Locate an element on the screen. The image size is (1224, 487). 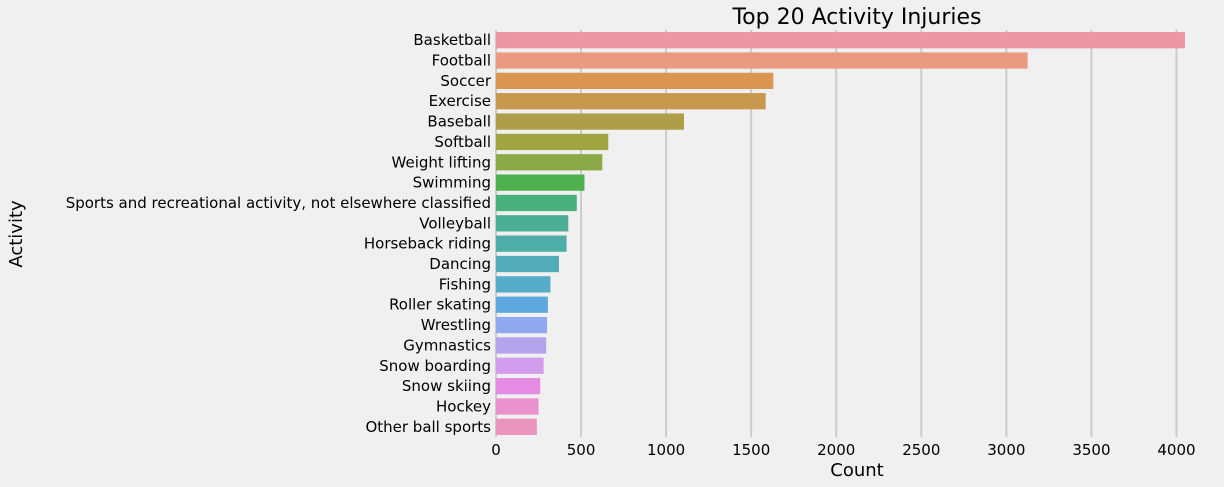
y-tick-label: Baseball is located at coordinates (459, 122).